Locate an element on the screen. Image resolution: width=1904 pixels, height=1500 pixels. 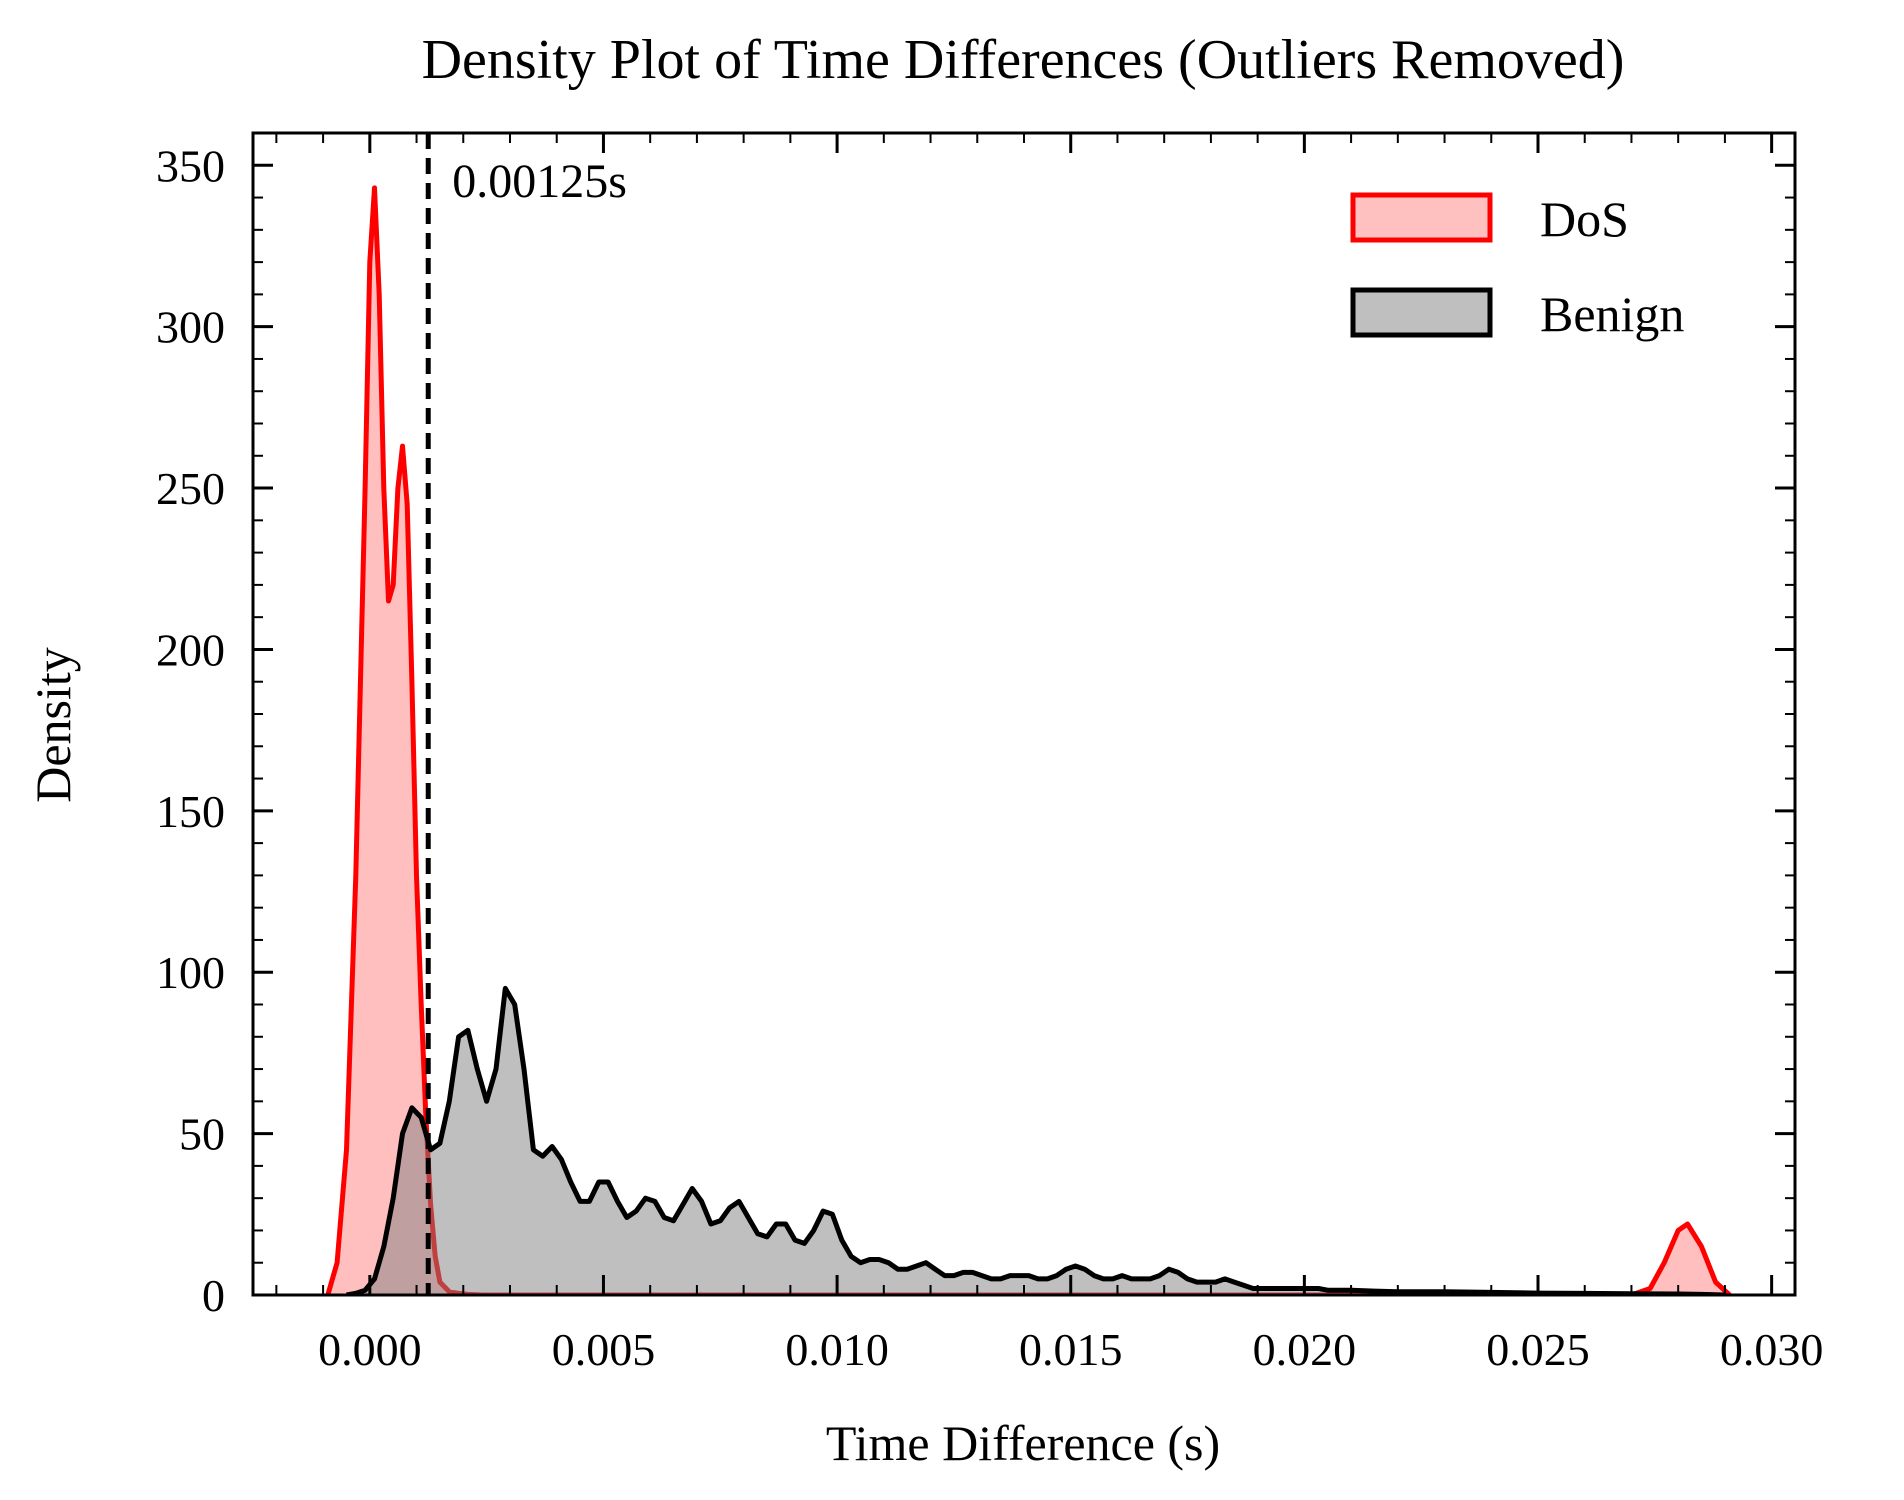
y-tick-label: 50 is located at coordinates (202, 1134).